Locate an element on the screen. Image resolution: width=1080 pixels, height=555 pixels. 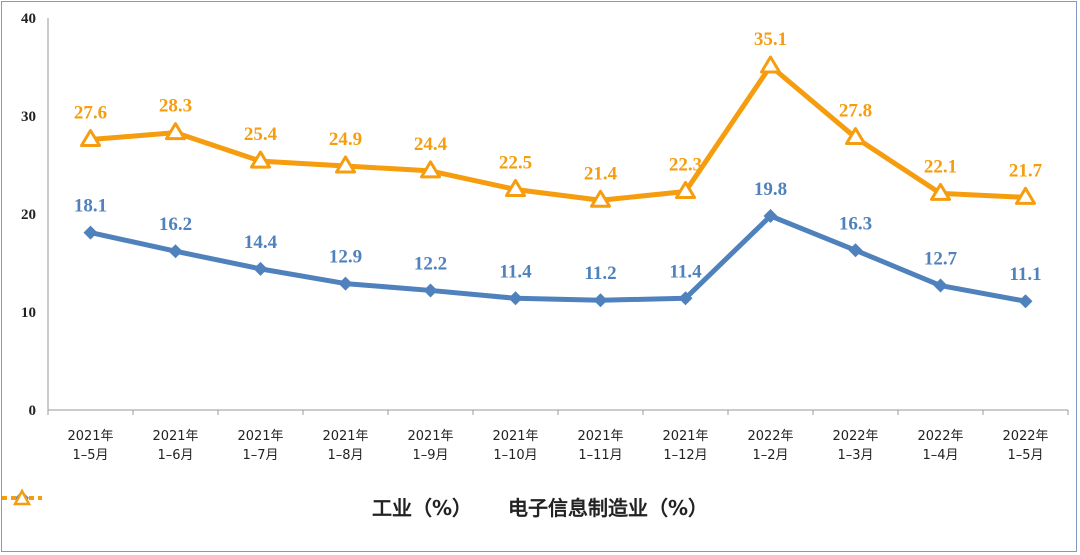
data-label: 11.1 is located at coordinates (1025, 274).